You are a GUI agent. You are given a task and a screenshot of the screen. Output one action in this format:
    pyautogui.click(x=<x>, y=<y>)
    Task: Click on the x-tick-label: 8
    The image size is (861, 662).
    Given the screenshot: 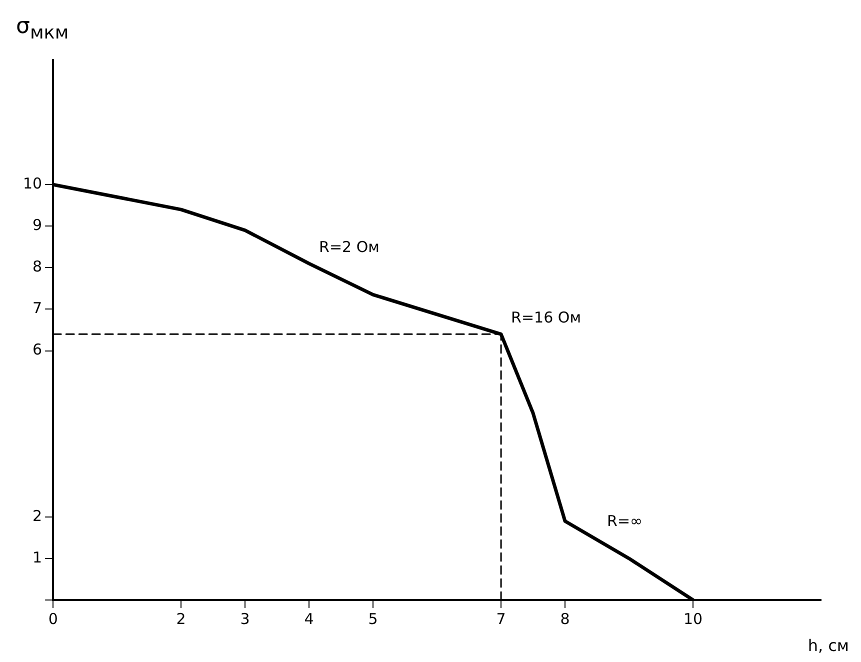 What is the action you would take?
    pyautogui.click(x=565, y=619)
    